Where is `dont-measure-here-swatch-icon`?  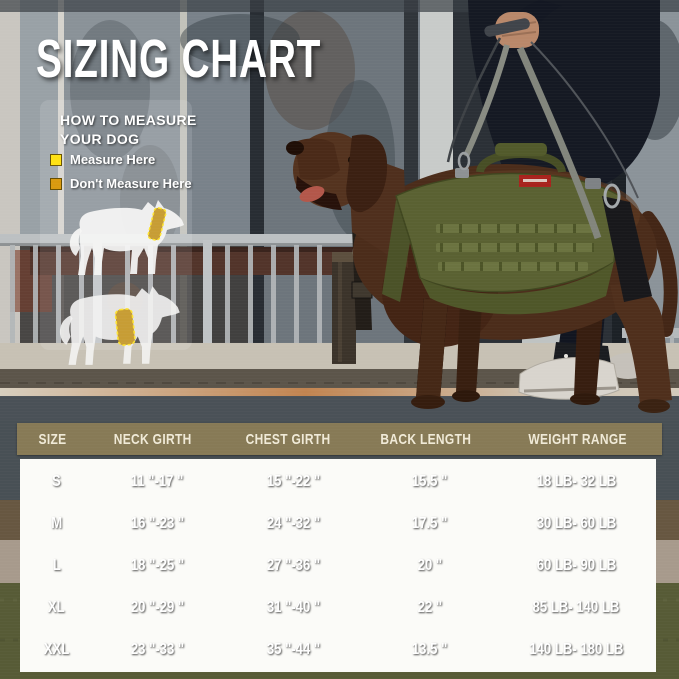
dont-measure-here-swatch-icon is located at coordinates (56, 183).